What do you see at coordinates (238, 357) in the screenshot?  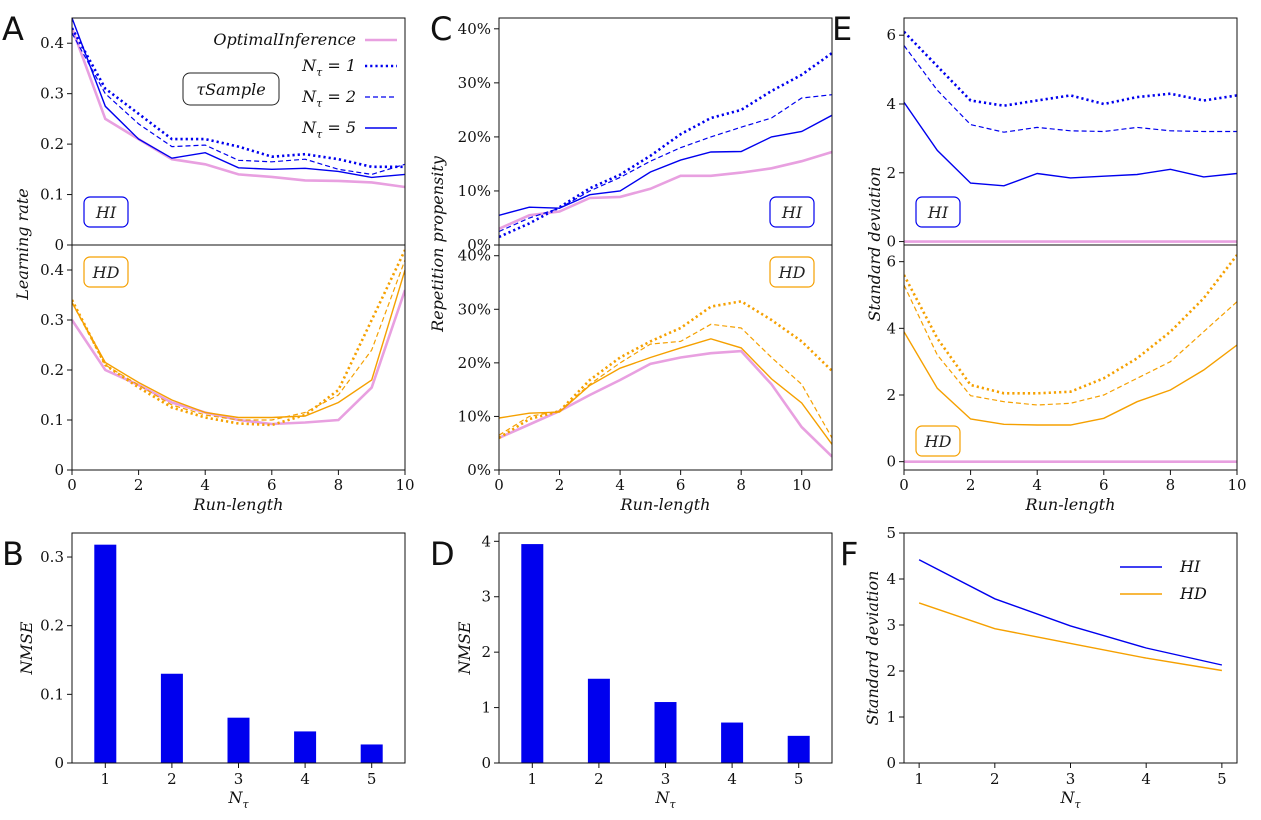 I see `series-line-OptimalInference` at bounding box center [238, 357].